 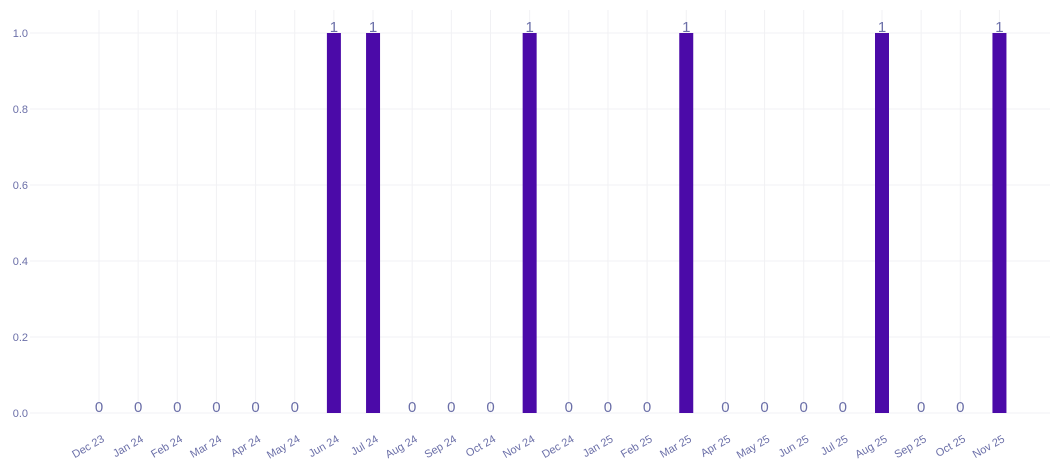 I want to click on x-tick-label: Jan 25, so click(x=598, y=446).